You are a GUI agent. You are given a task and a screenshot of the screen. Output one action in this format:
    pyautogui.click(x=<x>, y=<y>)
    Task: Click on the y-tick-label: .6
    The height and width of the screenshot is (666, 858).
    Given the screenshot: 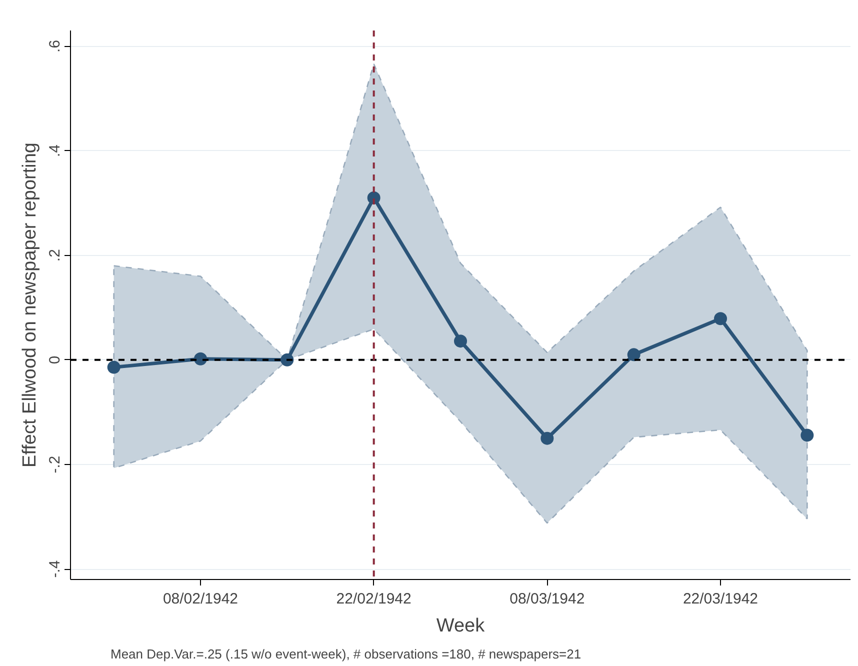 What is the action you would take?
    pyautogui.click(x=55, y=46)
    